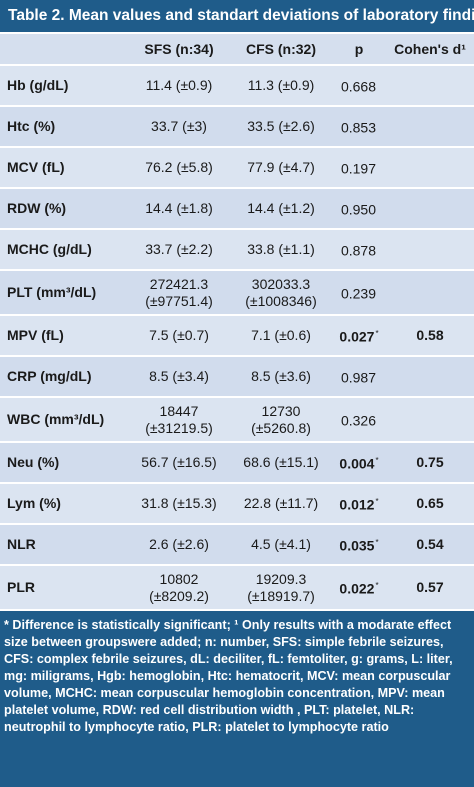 The height and width of the screenshot is (787, 474). What do you see at coordinates (64, 377) in the screenshot?
I see `row-label: CRP (mg/dL)` at bounding box center [64, 377].